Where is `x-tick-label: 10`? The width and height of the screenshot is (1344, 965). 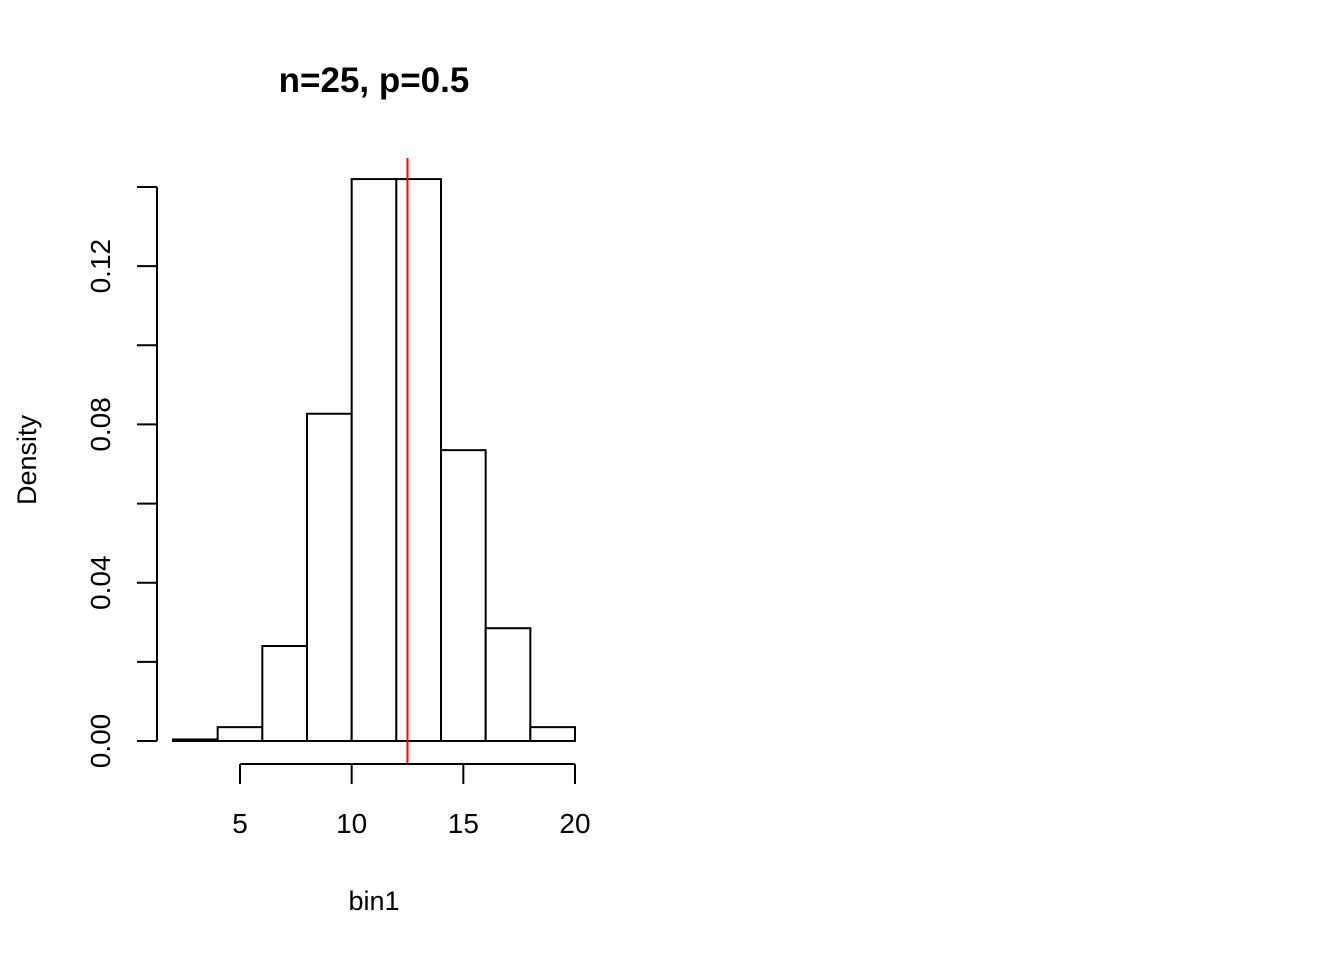 x-tick-label: 10 is located at coordinates (351, 823).